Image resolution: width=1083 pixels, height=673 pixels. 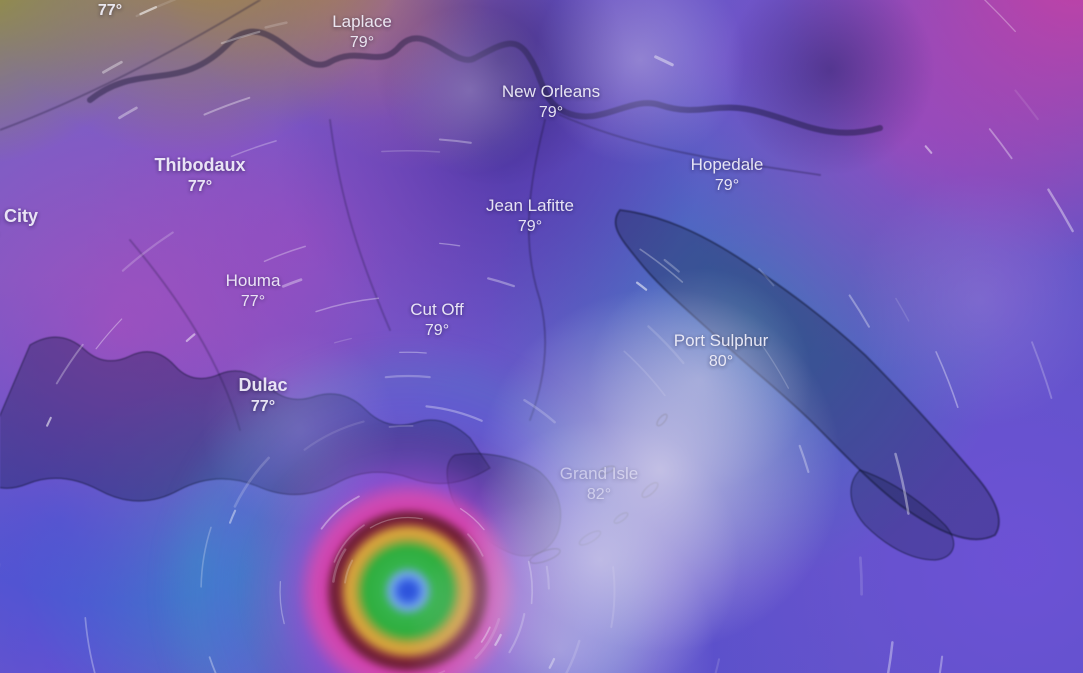 I want to click on city-name: Jean Lafitte, so click(x=530, y=205).